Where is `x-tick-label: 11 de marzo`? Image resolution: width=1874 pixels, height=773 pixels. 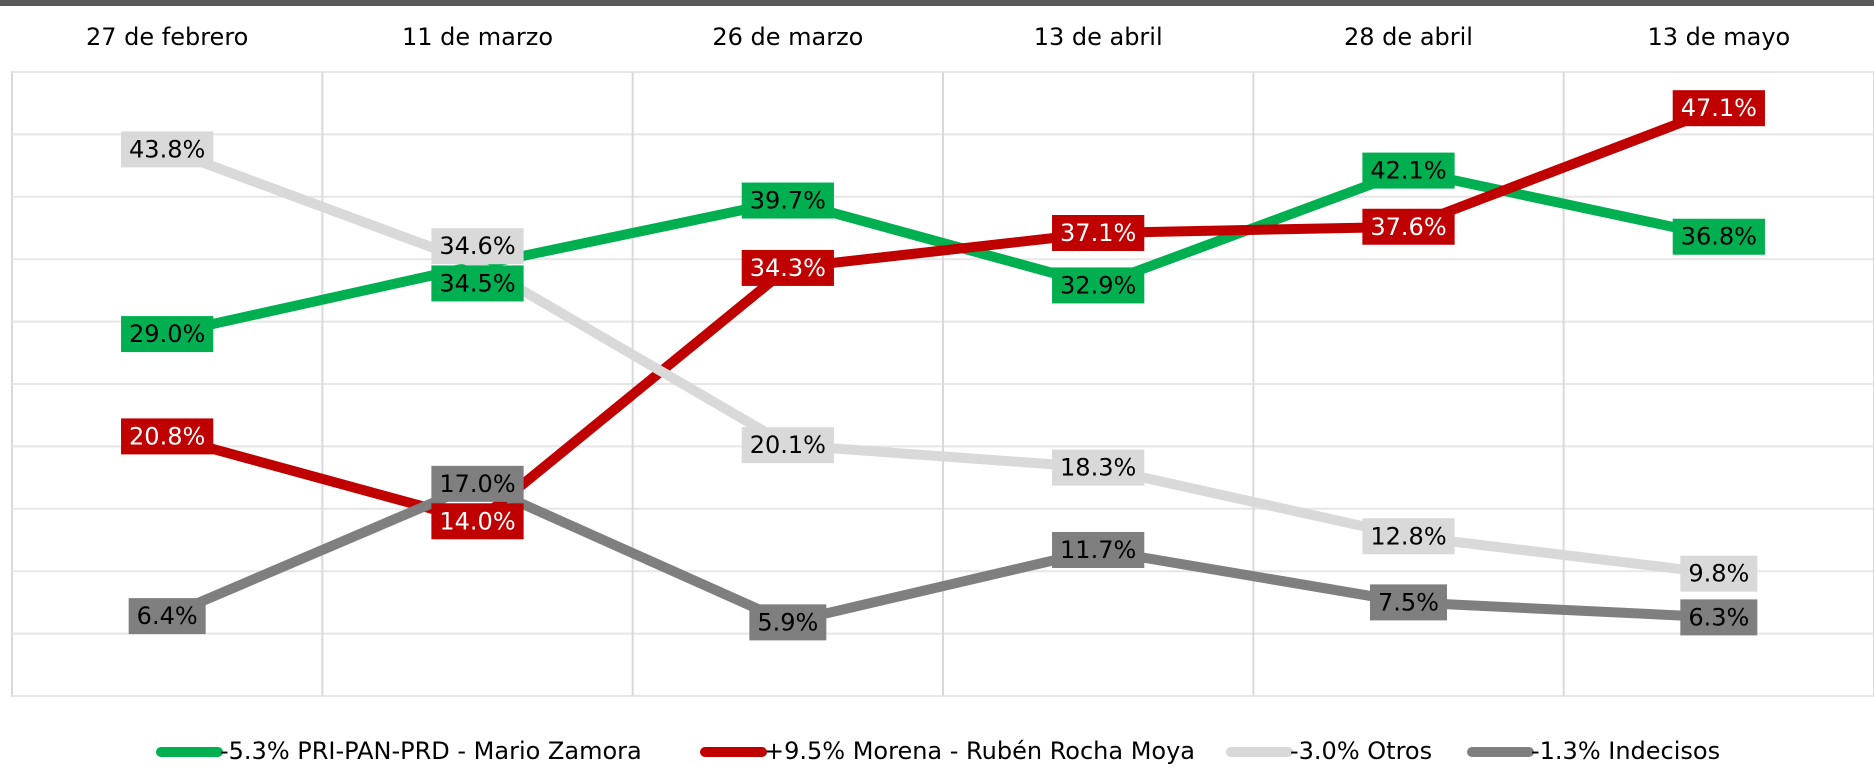
x-tick-label: 11 de marzo is located at coordinates (477, 37).